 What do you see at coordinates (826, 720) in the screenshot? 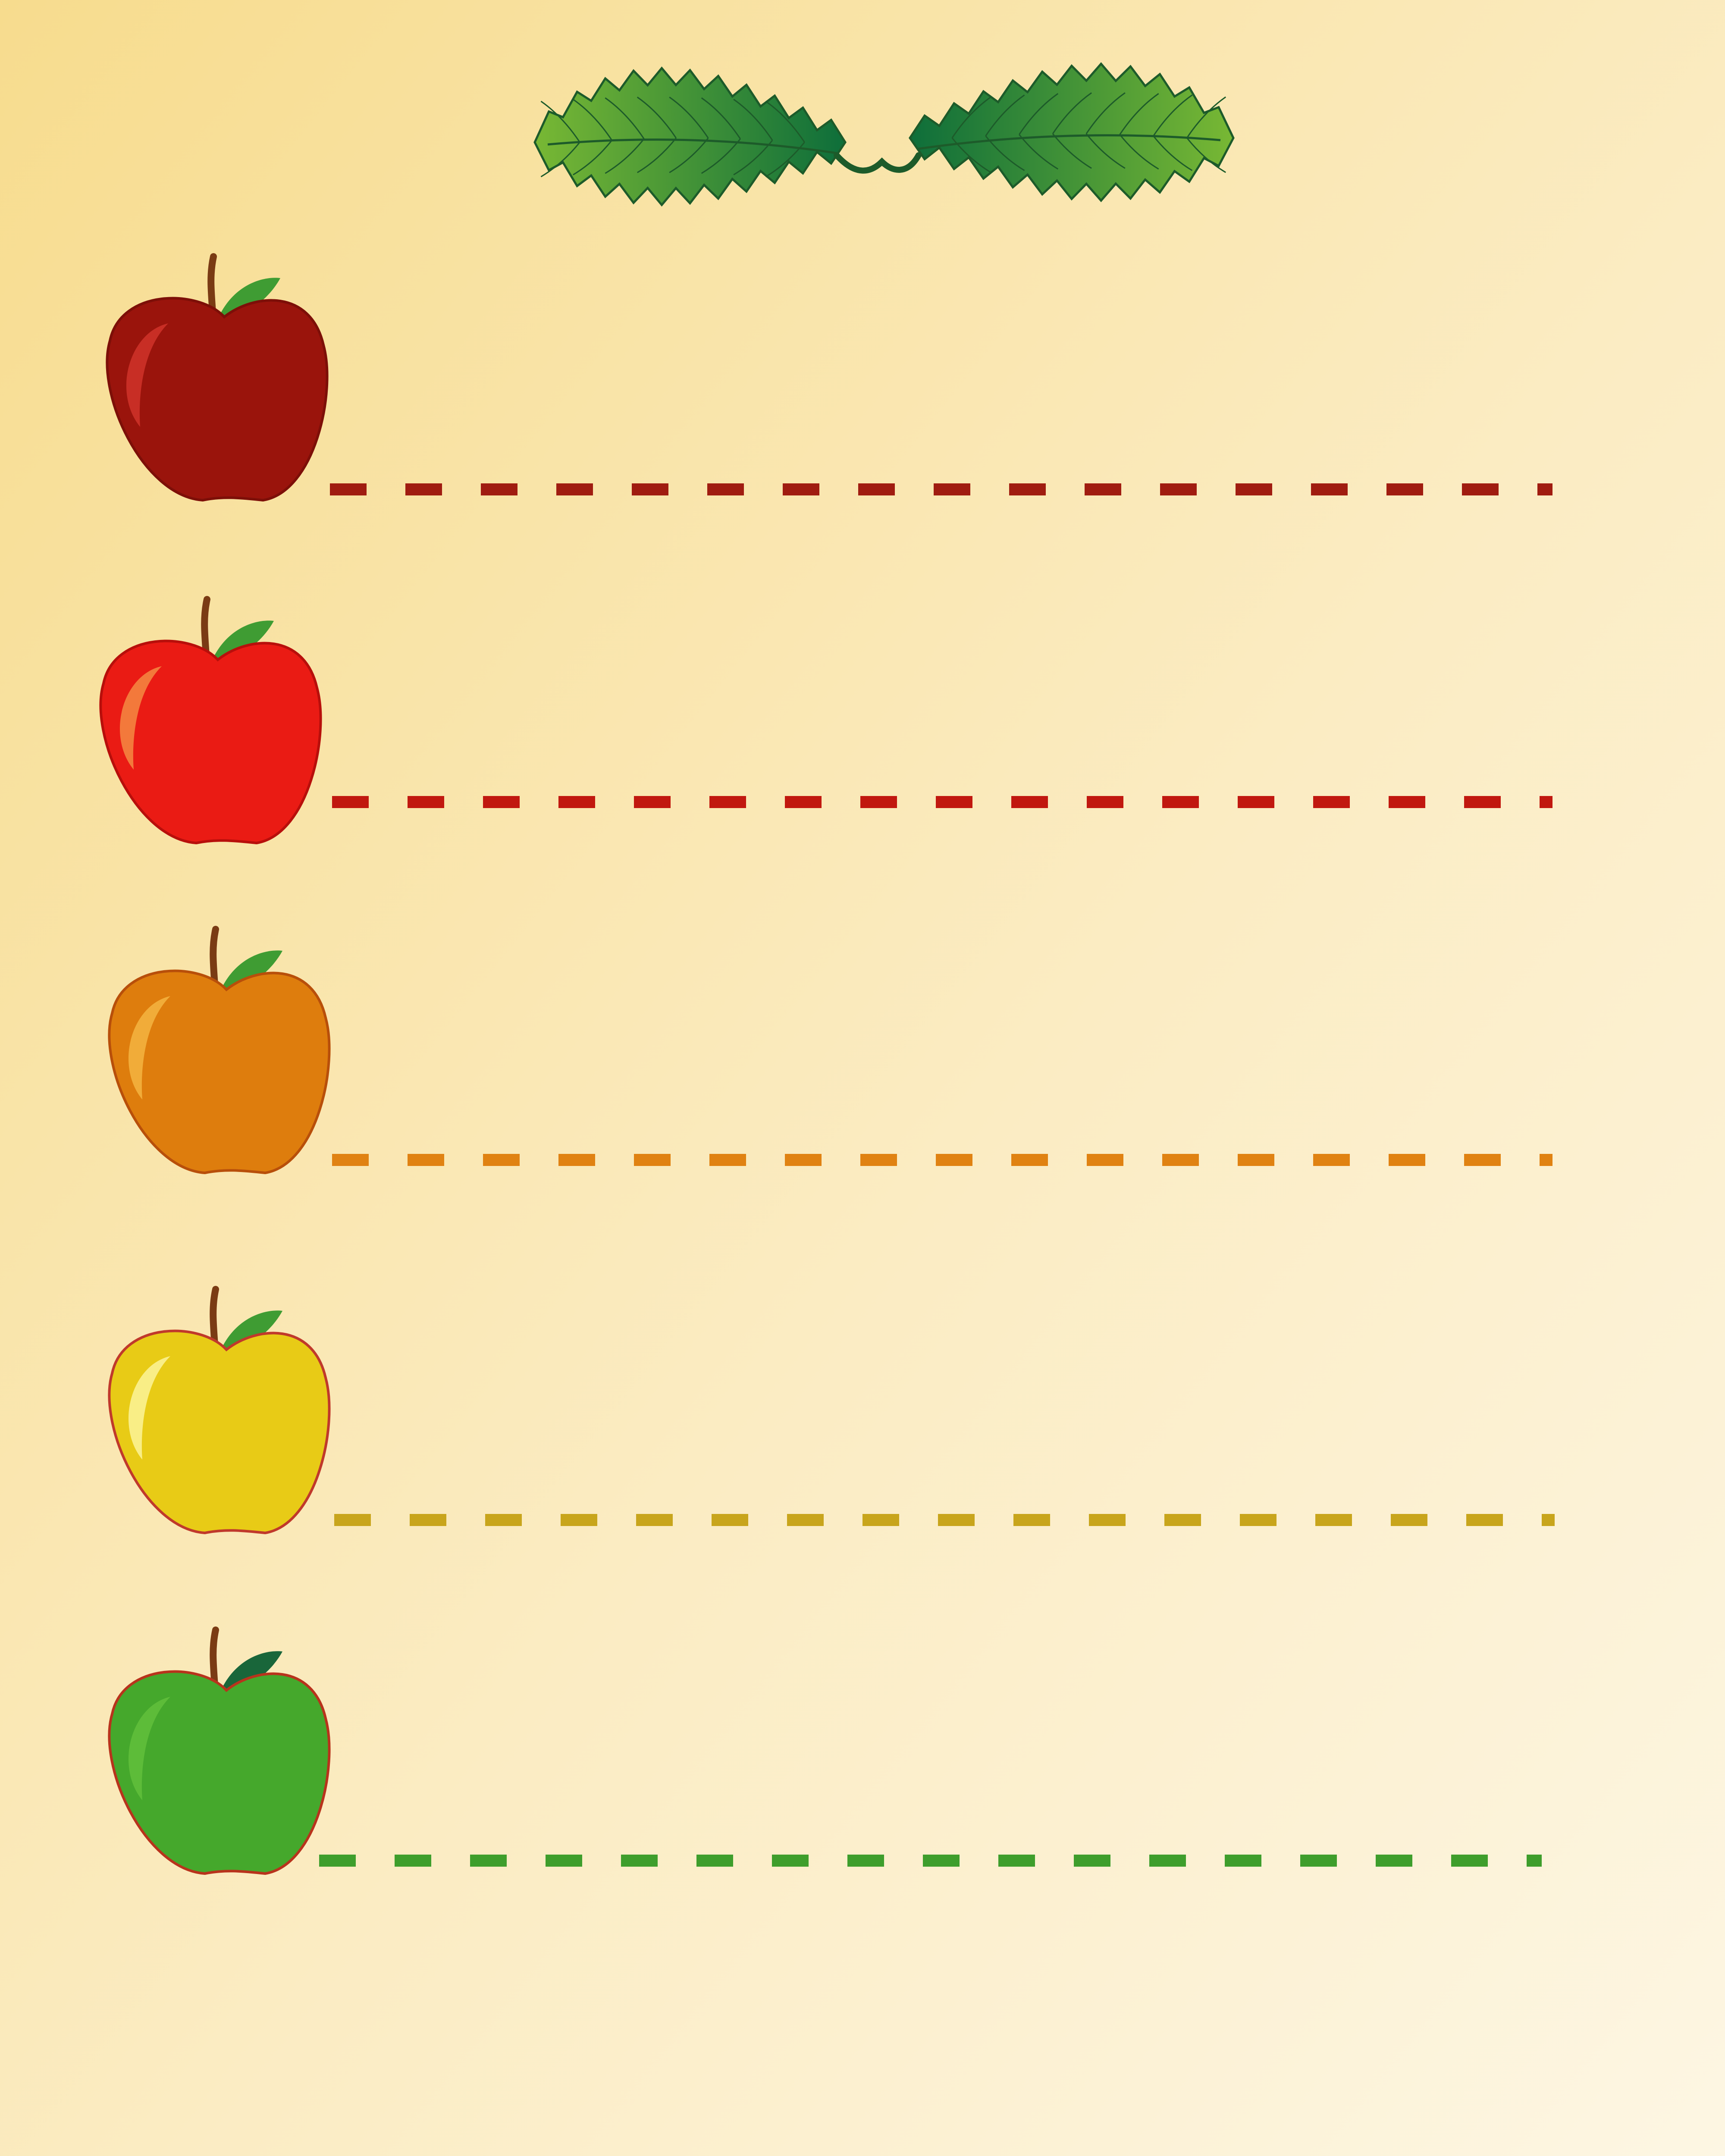
I see `list-row-red` at bounding box center [826, 720].